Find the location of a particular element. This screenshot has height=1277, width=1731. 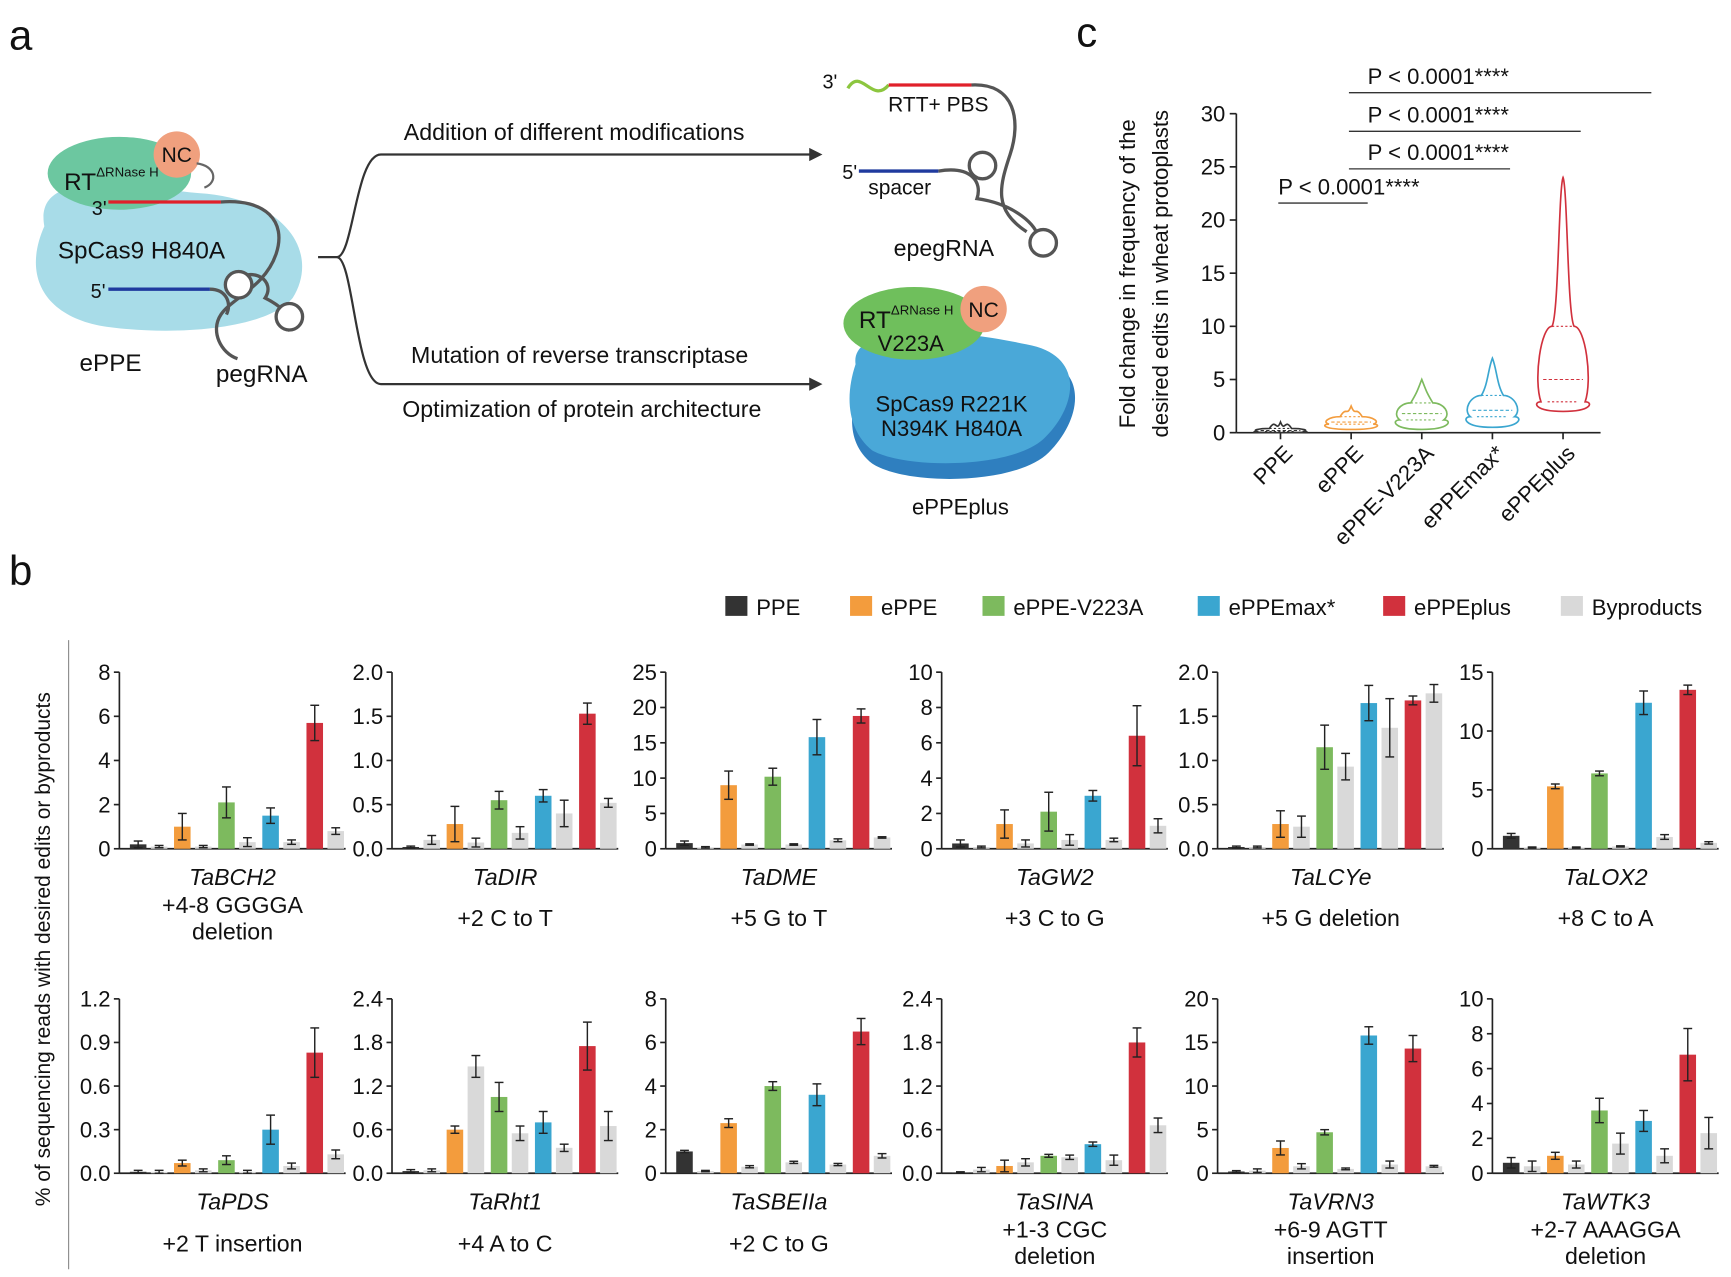

label: ΔRNase H is located at coordinates (127, 172).